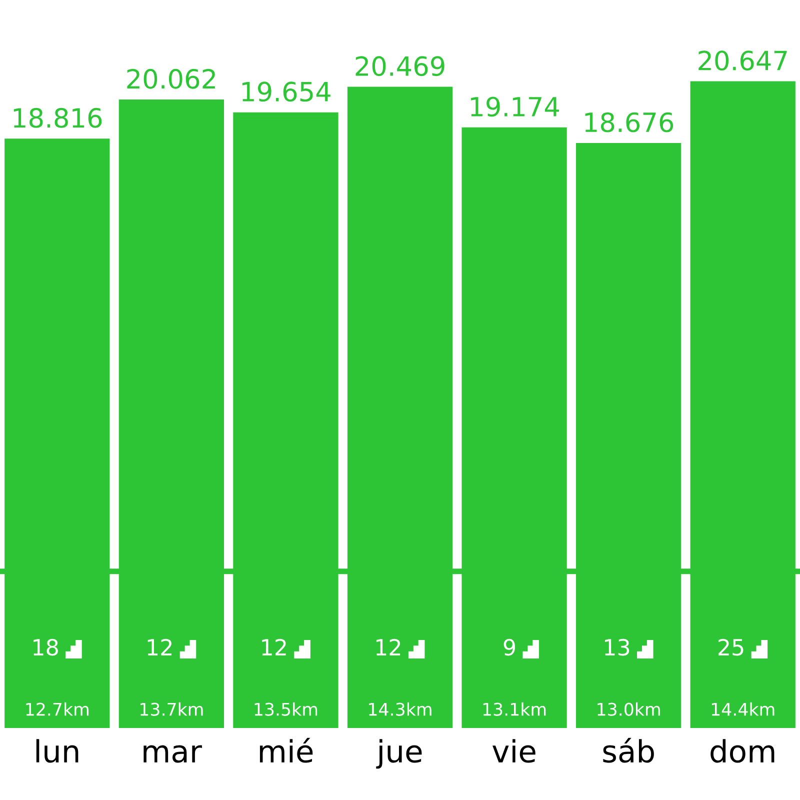 The height and width of the screenshot is (800, 800). Describe the element at coordinates (400, 66) in the screenshot. I see `data-label: 20.469` at that location.